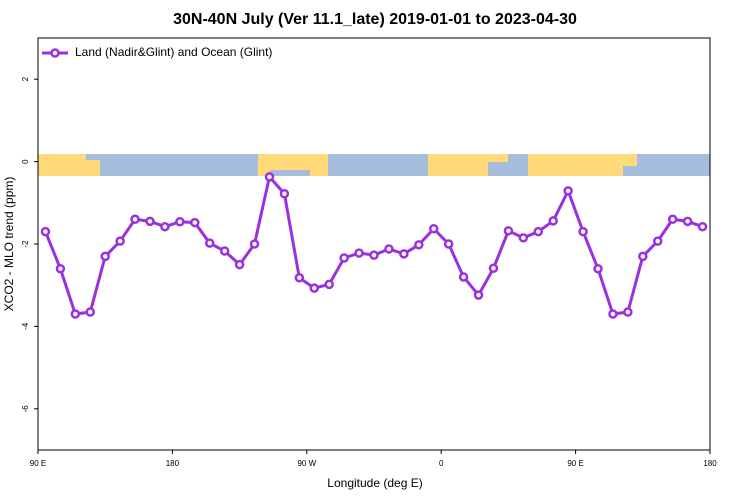 This screenshot has height=500, width=750. What do you see at coordinates (306, 463) in the screenshot?
I see `x-tick-label: 90 W` at bounding box center [306, 463].